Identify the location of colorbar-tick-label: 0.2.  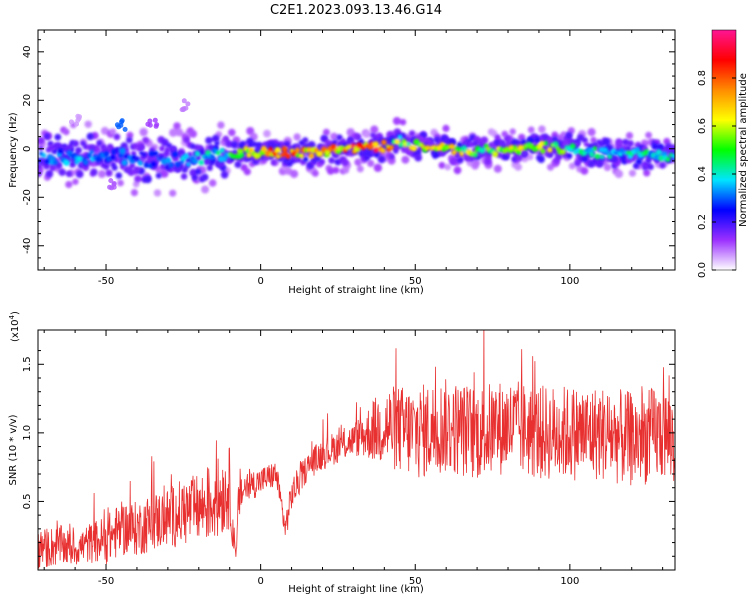
(702, 222).